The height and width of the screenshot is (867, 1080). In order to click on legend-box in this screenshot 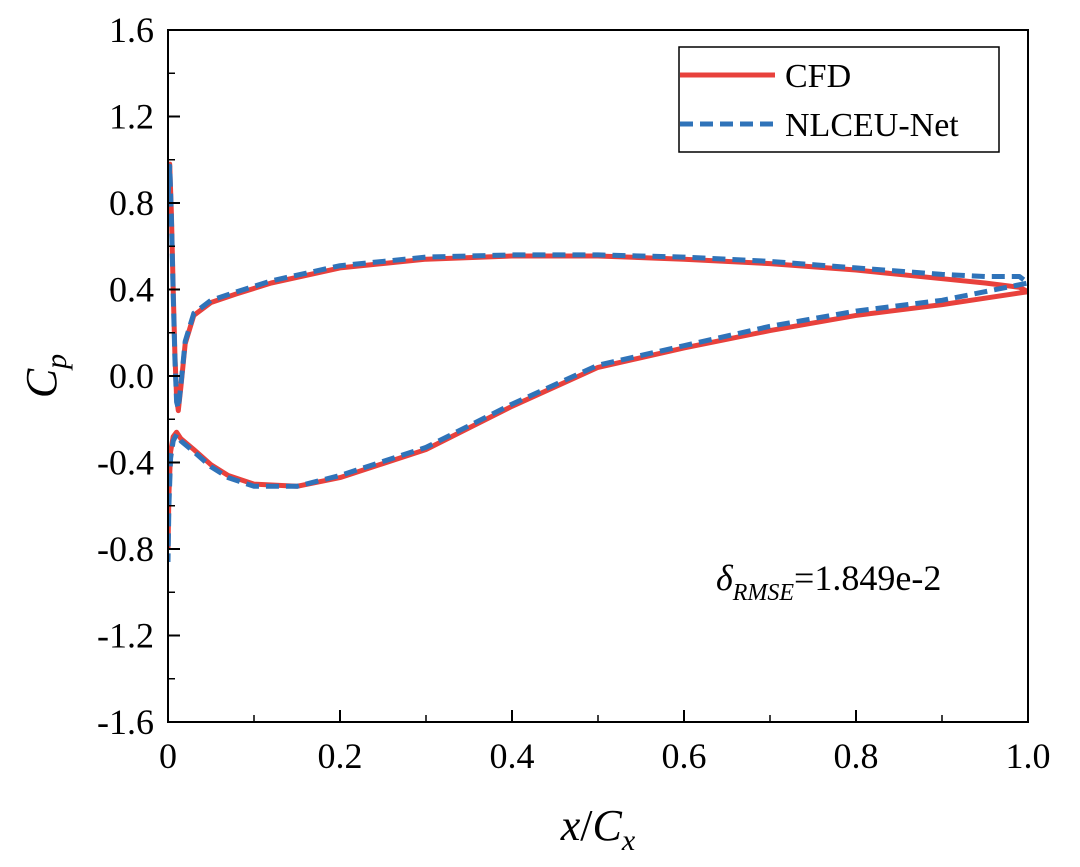, I will do `click(839, 99)`.